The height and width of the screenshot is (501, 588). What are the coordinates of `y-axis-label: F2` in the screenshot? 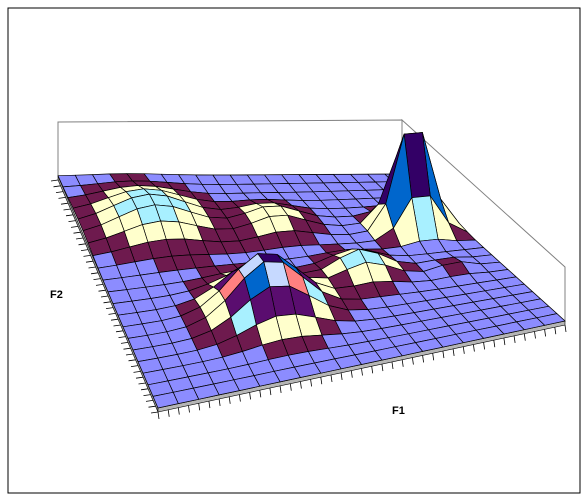 It's located at (56, 295).